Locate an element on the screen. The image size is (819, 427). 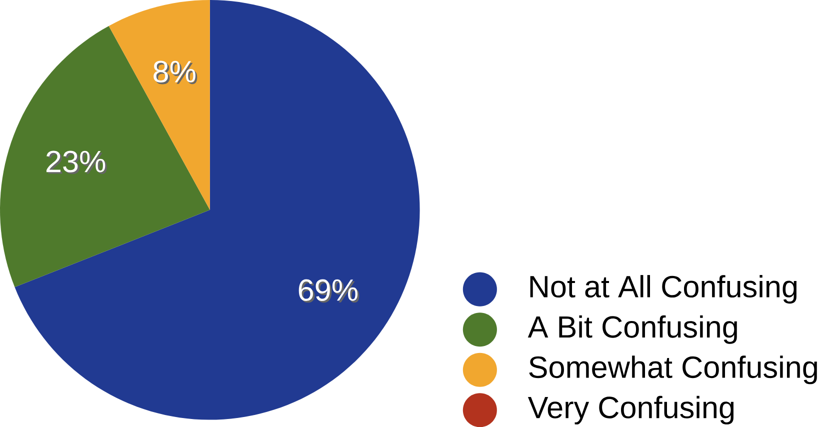
legend-label: Very Confusing is located at coordinates (631, 410).